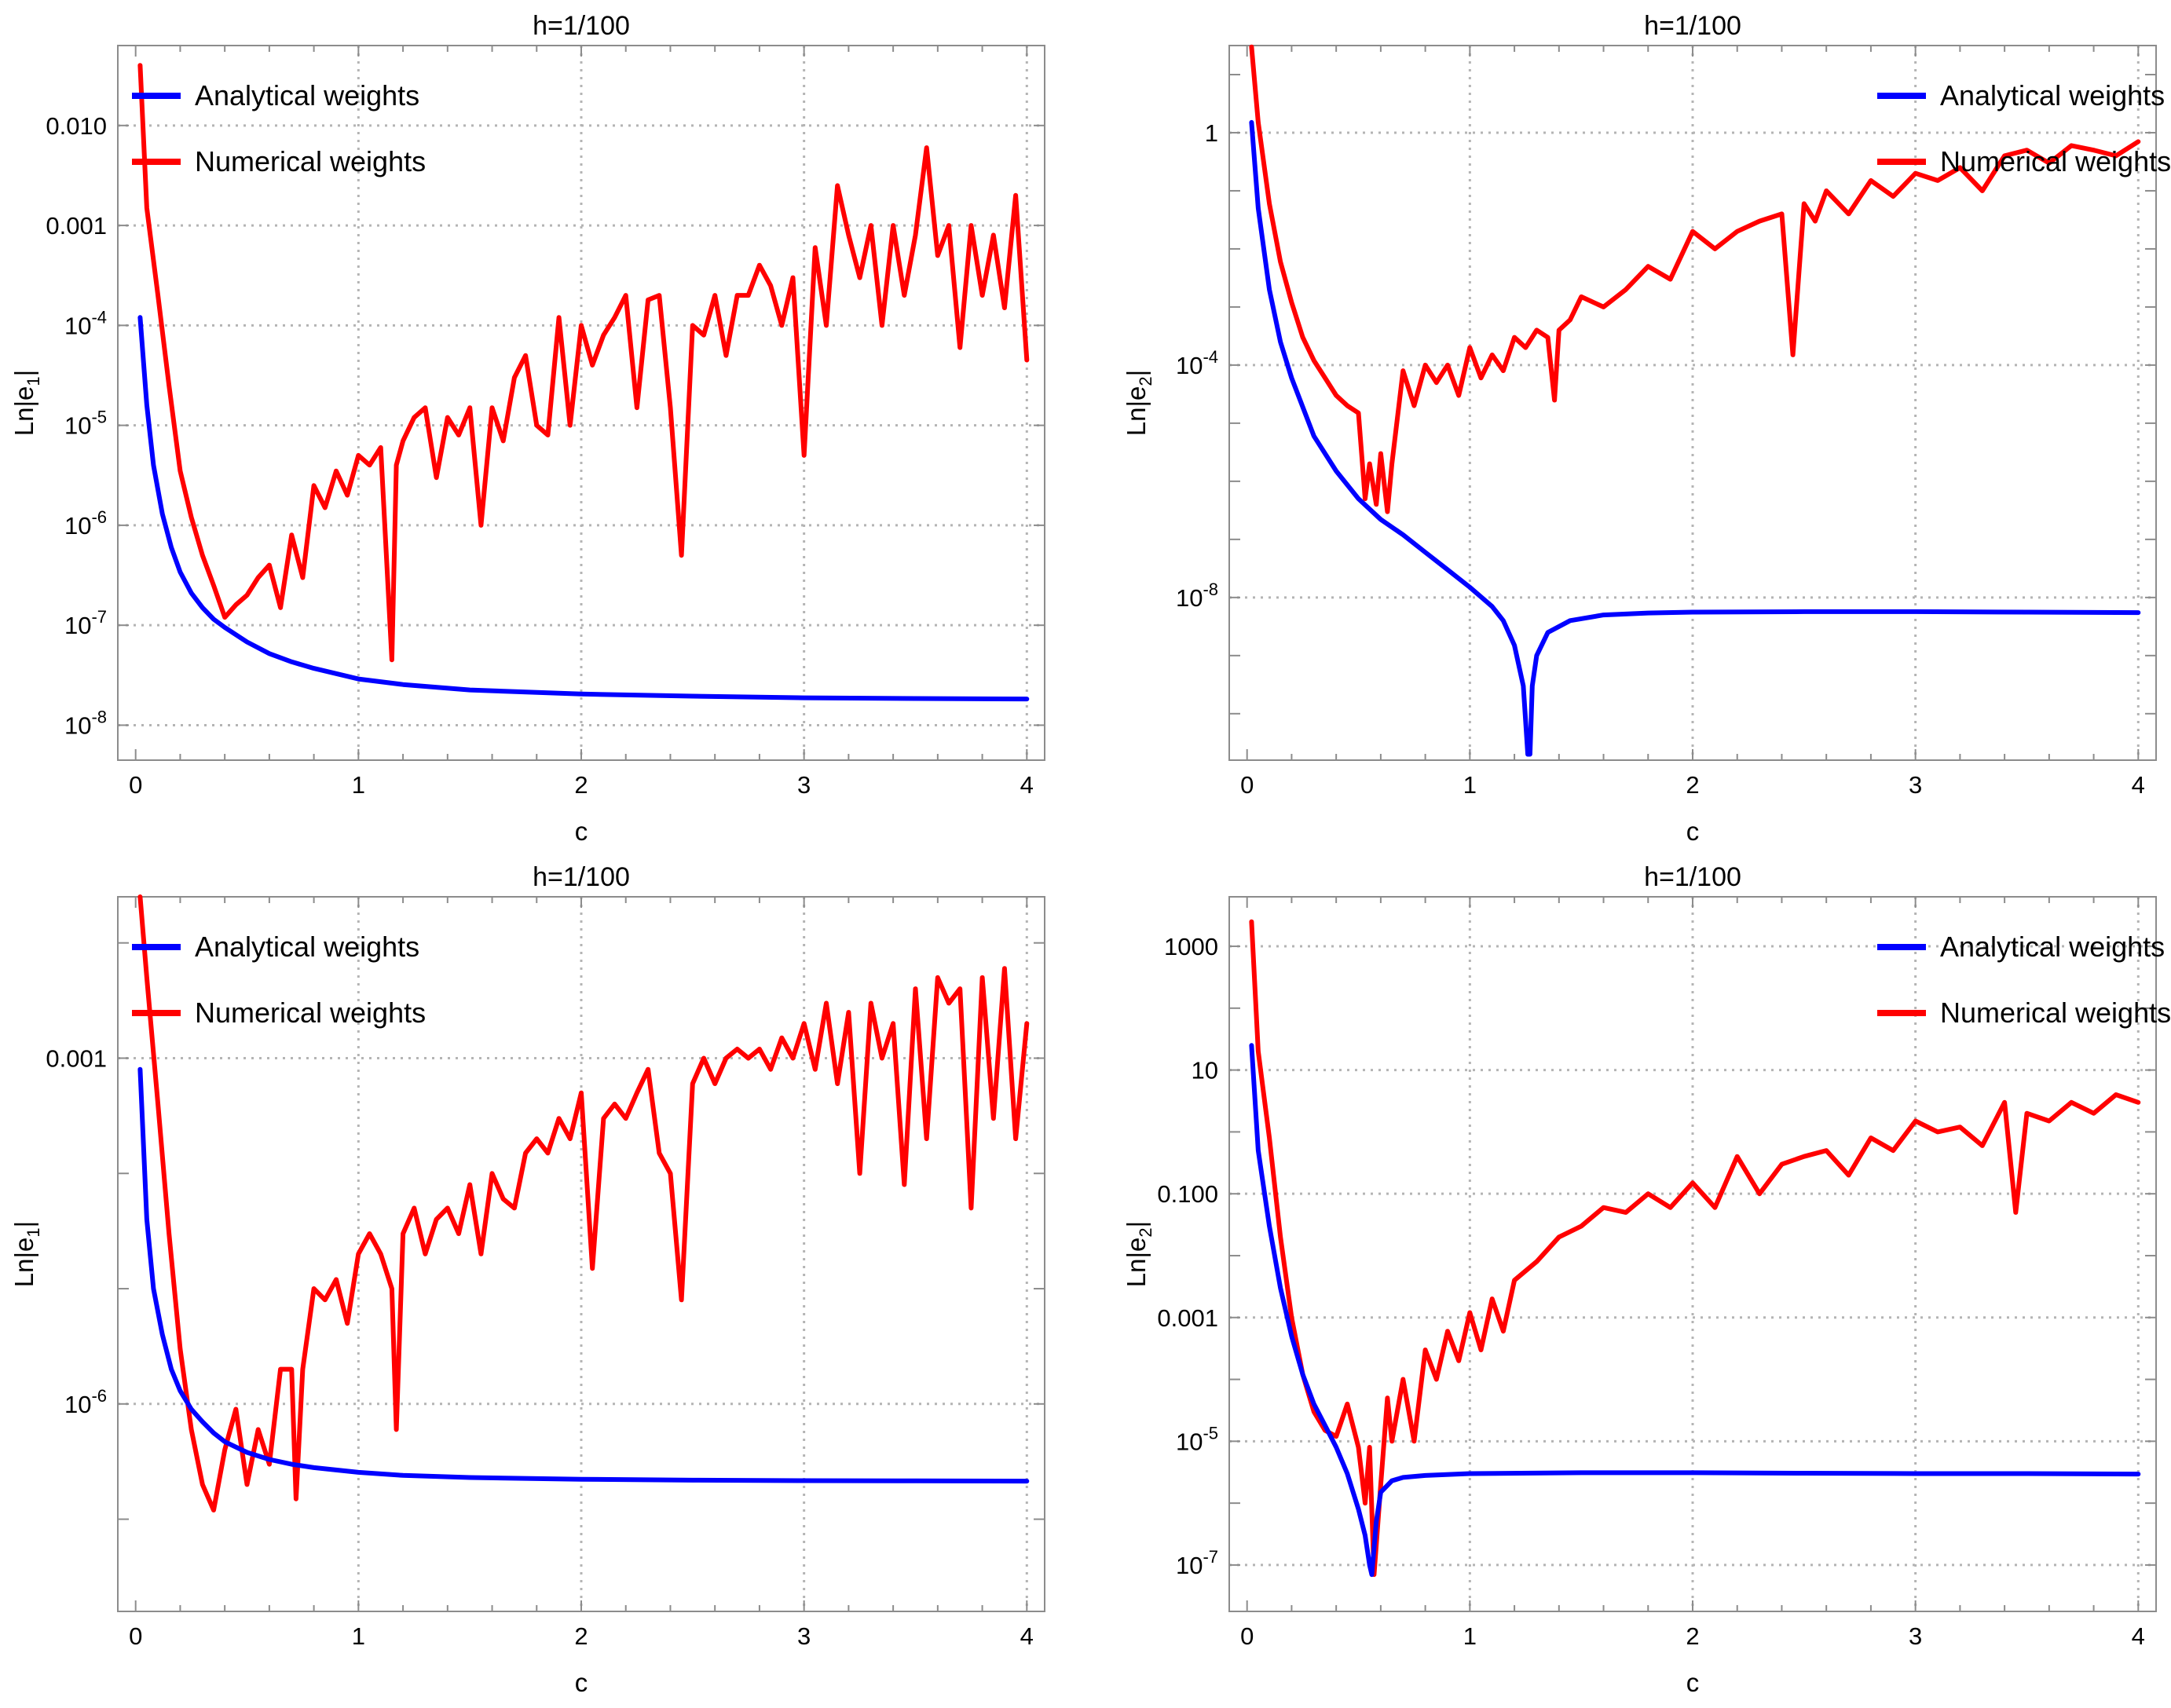 Image resolution: width=2171 pixels, height=1708 pixels. What do you see at coordinates (1211, 133) in the screenshot?
I see `y-tick-label: 1` at bounding box center [1211, 133].